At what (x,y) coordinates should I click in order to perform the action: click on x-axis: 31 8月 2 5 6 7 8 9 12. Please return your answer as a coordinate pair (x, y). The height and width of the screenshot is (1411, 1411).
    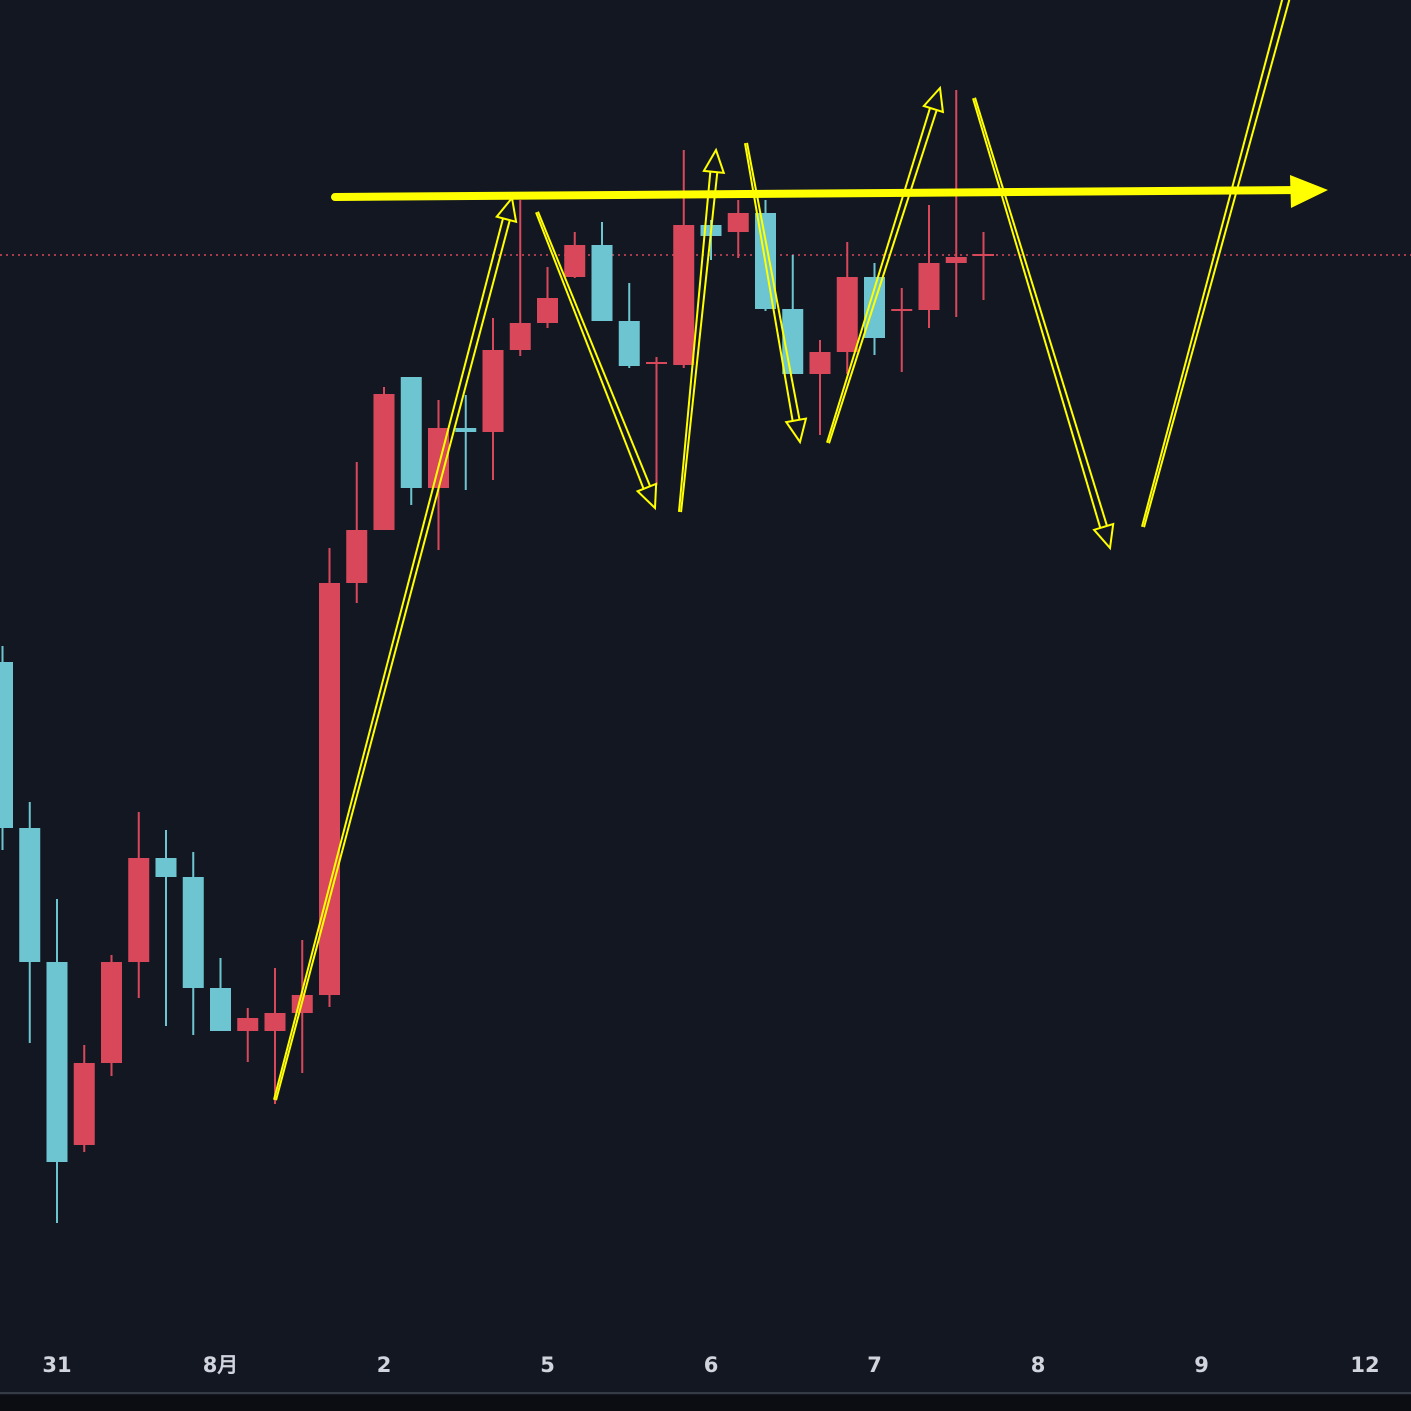
    Looking at the image, I should click on (710, 1365).